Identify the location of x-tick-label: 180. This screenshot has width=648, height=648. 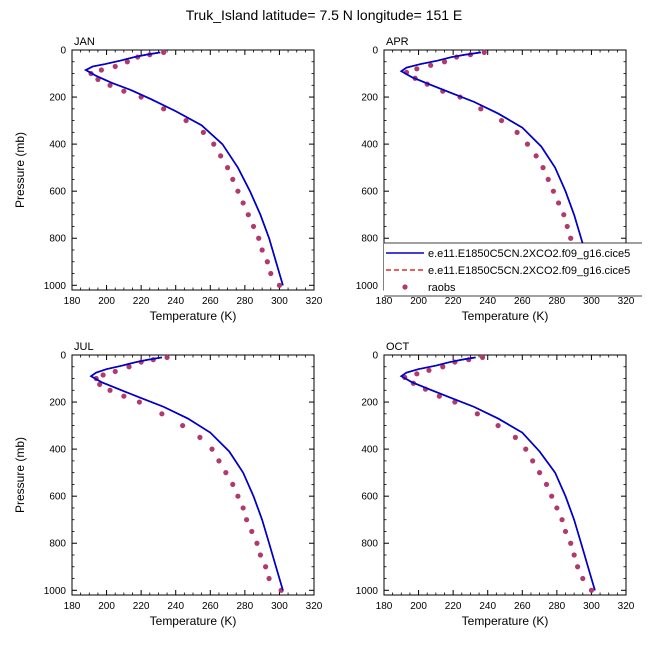
(72, 301).